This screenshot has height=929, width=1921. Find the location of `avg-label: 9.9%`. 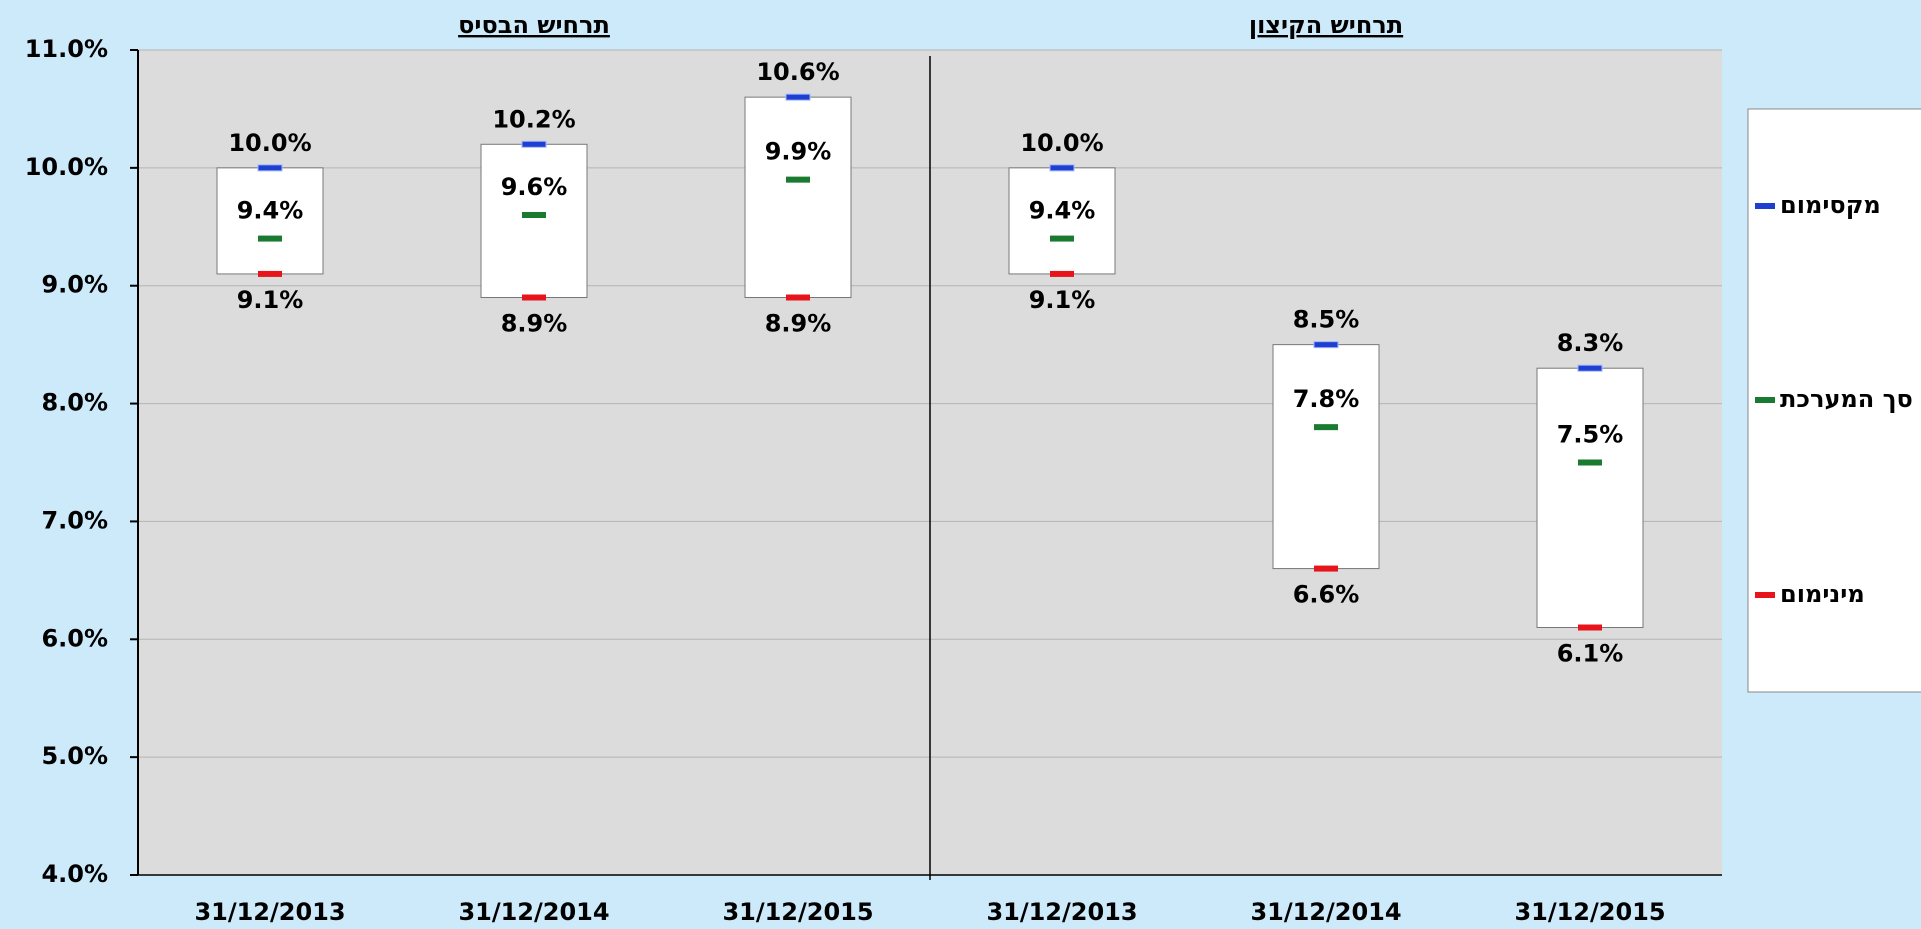

avg-label: 9.9% is located at coordinates (798, 152).